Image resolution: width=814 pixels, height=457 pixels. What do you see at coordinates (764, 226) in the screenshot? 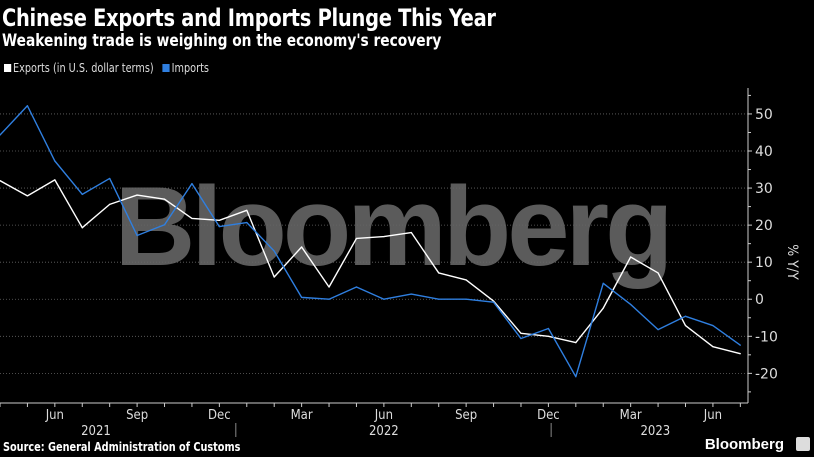
I see `y-tick-label: 20` at bounding box center [764, 226].